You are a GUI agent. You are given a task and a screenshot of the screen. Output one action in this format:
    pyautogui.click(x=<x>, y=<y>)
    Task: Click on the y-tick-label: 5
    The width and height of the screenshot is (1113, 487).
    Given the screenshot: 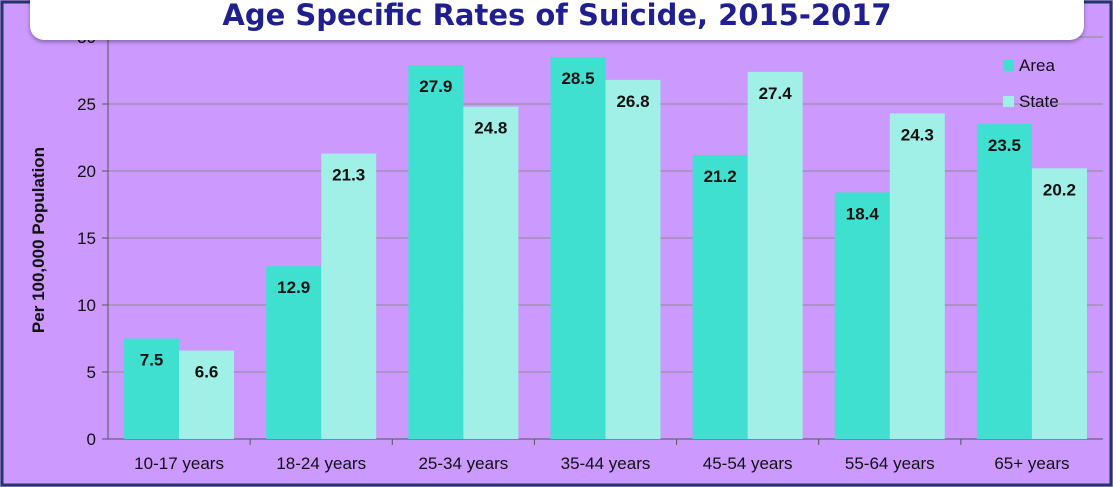 What is the action you would take?
    pyautogui.click(x=91, y=372)
    